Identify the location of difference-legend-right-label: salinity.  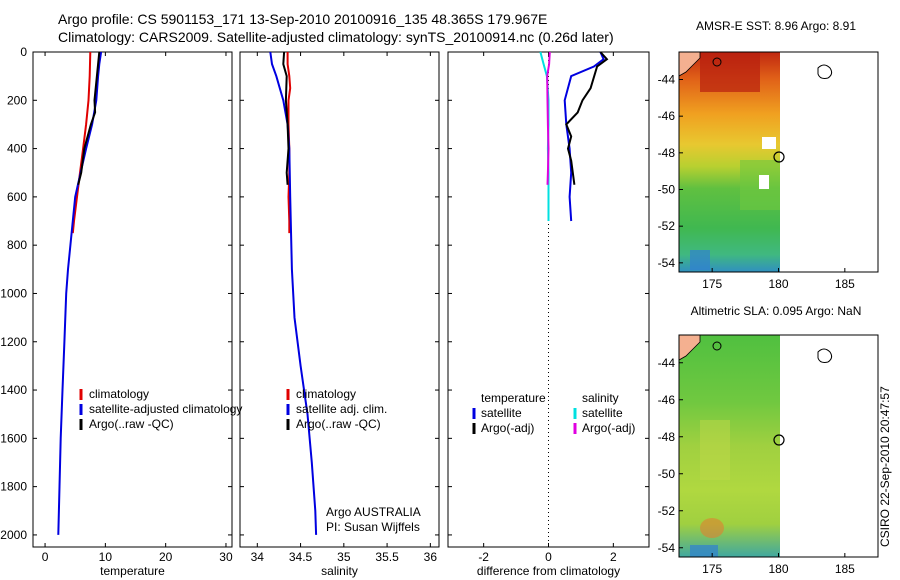
(600, 398).